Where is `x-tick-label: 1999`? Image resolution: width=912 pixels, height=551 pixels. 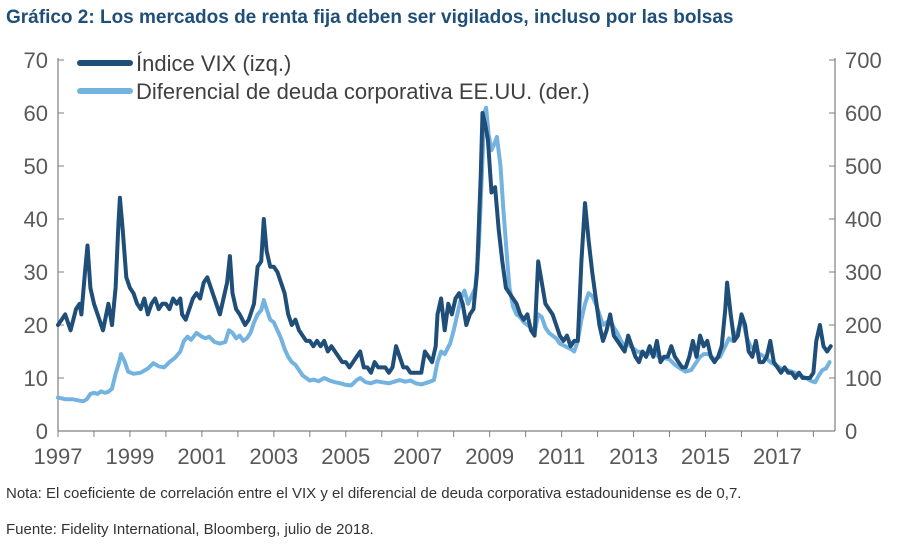
x-tick-label: 1999 is located at coordinates (129, 456).